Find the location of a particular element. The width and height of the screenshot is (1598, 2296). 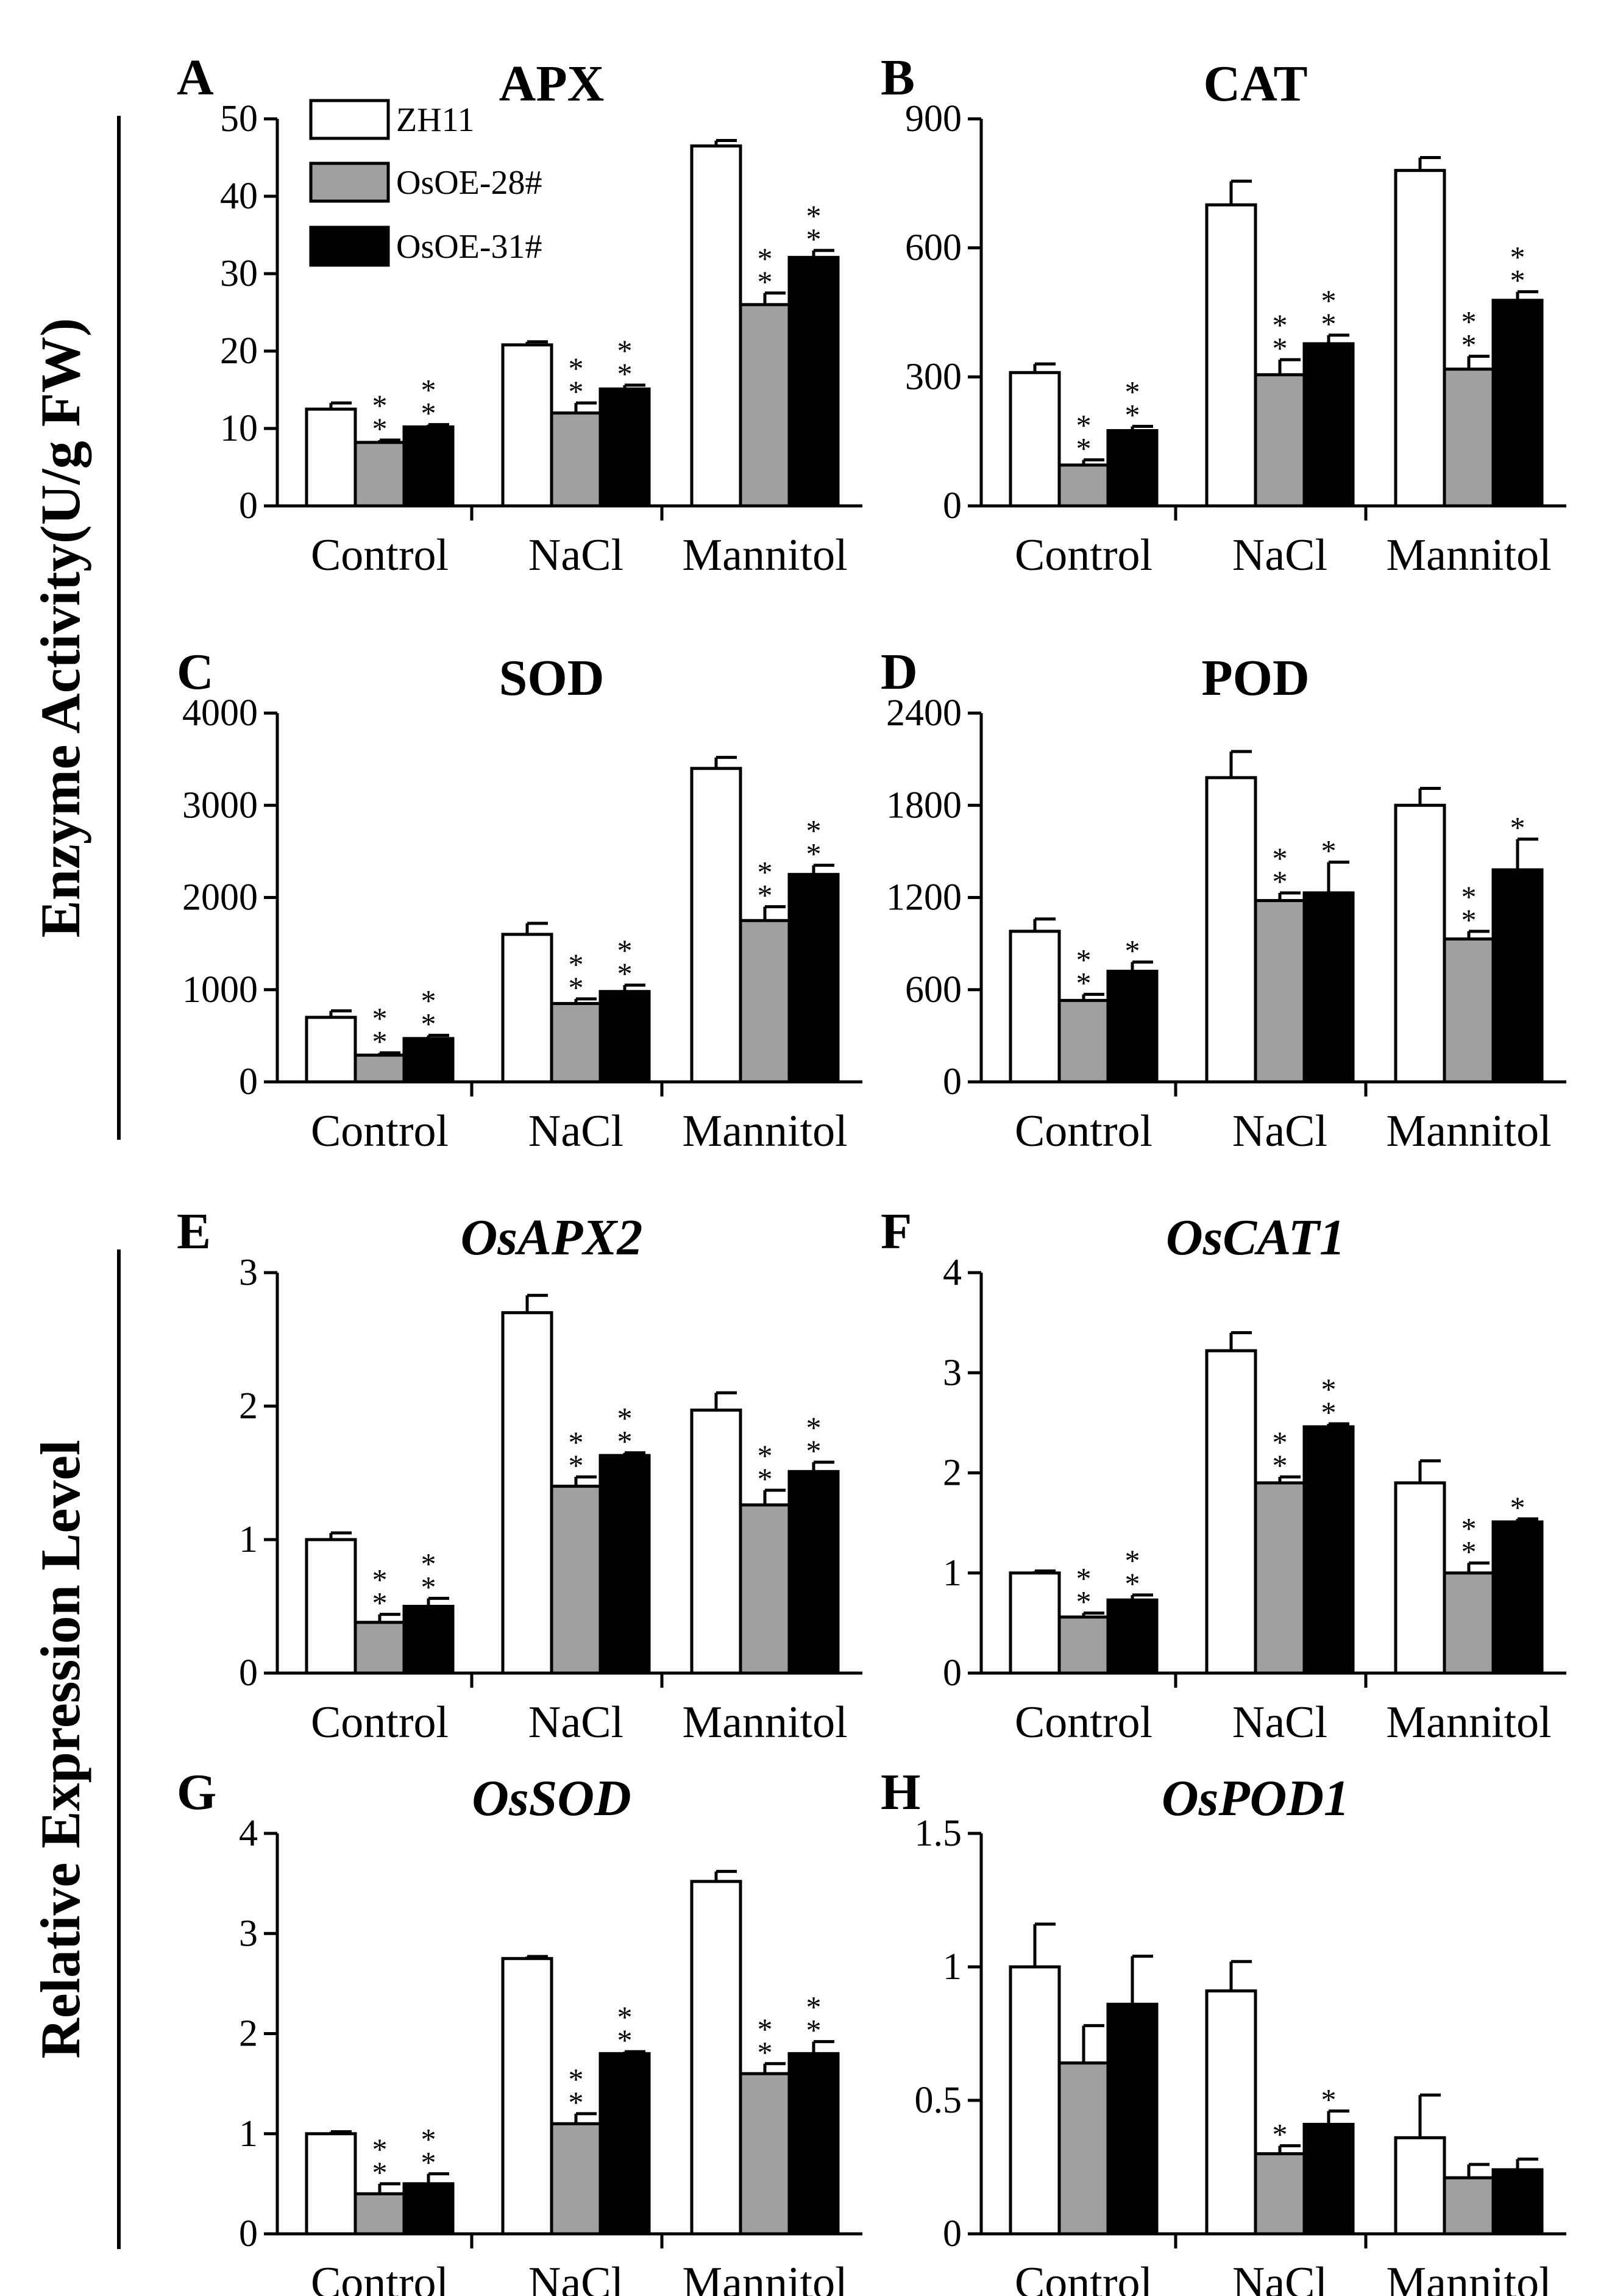

panel-letter: F is located at coordinates (896, 1231).